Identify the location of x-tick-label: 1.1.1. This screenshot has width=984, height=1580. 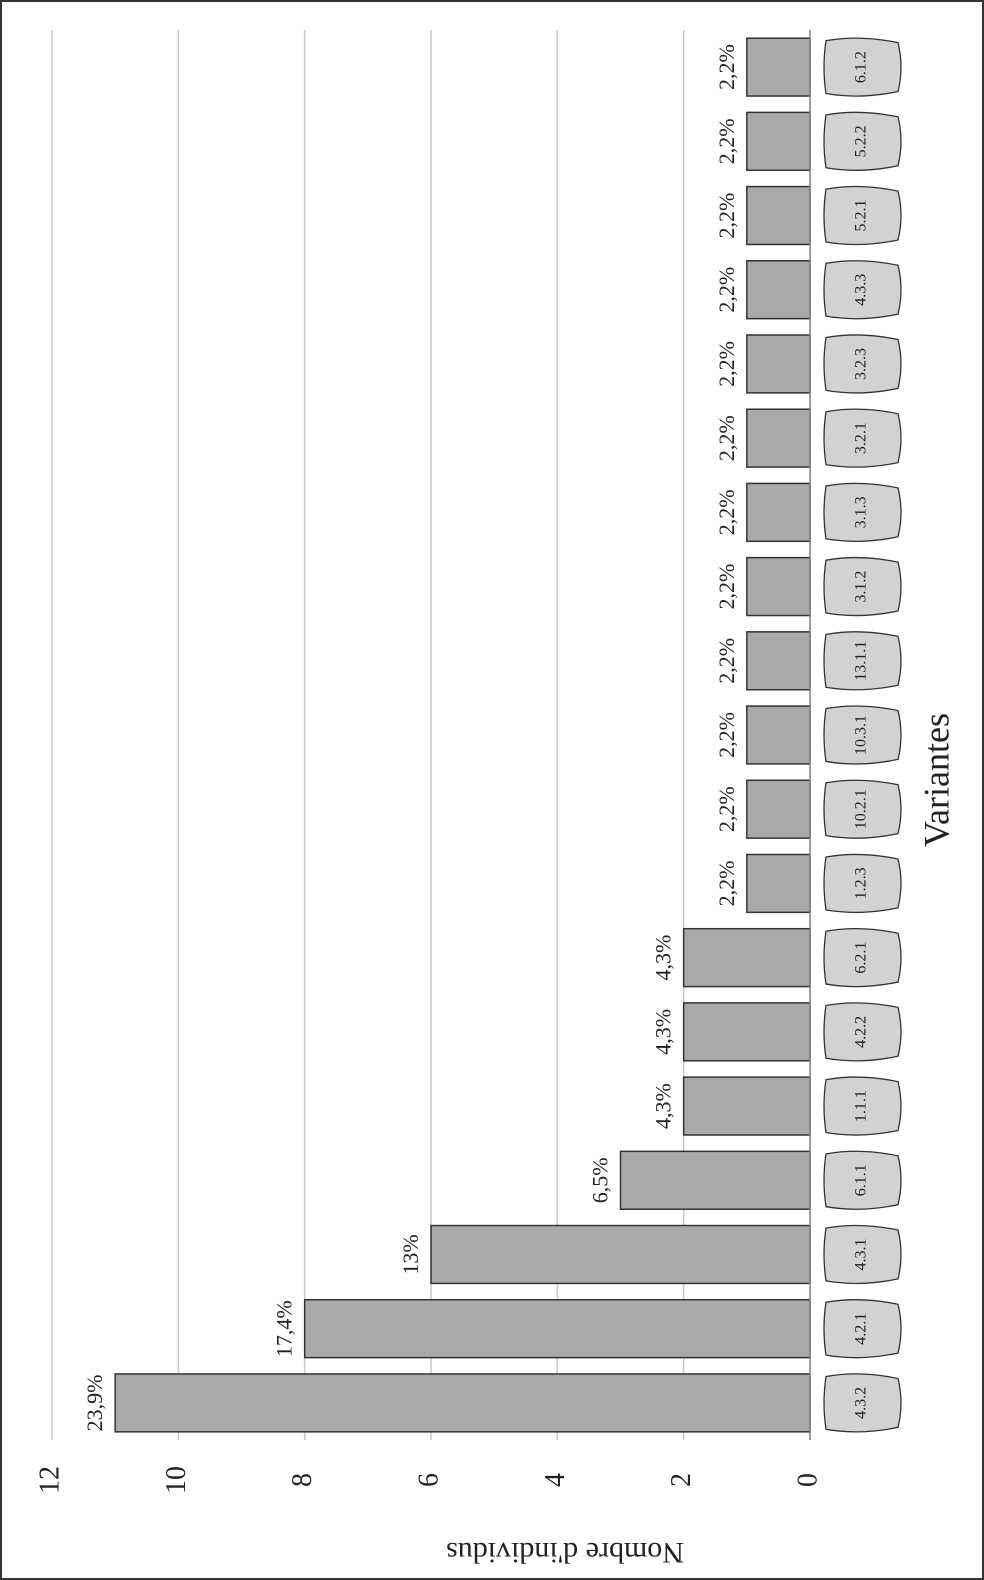
(861, 1106).